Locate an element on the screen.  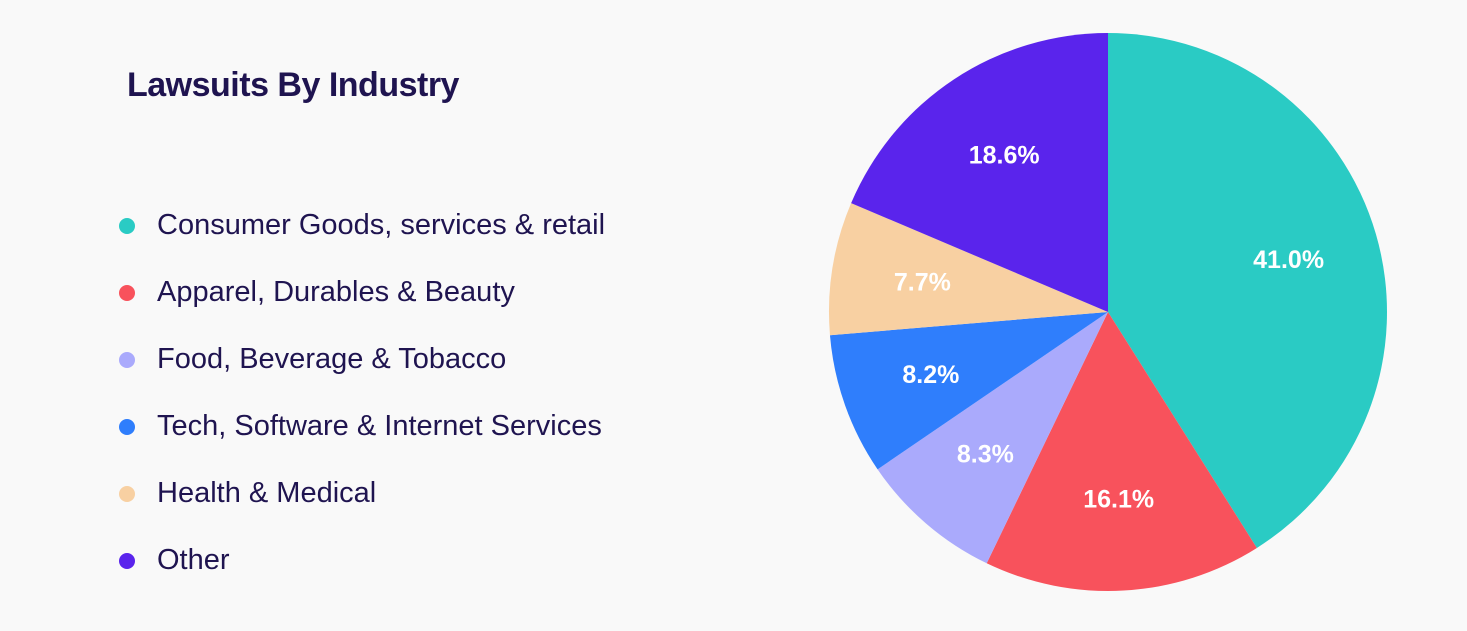
legend-item: Health & Medical is located at coordinates (362, 493).